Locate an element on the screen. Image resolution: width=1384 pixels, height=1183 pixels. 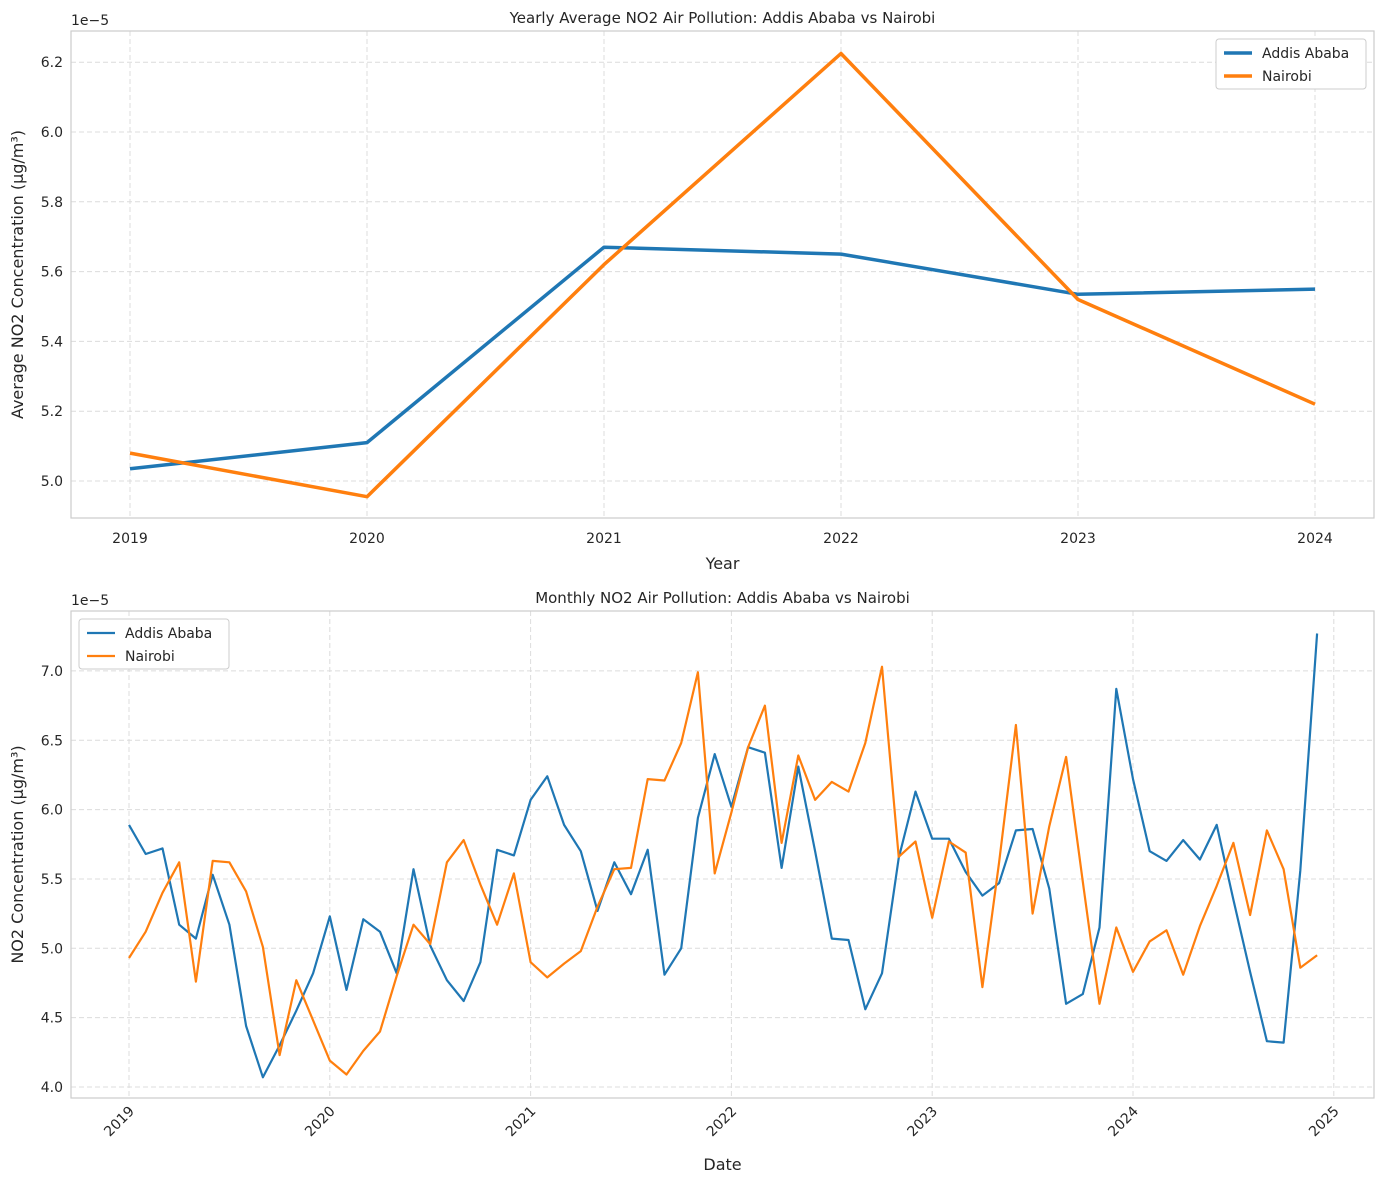
y-tick-label: 6.5 is located at coordinates (52, 741).